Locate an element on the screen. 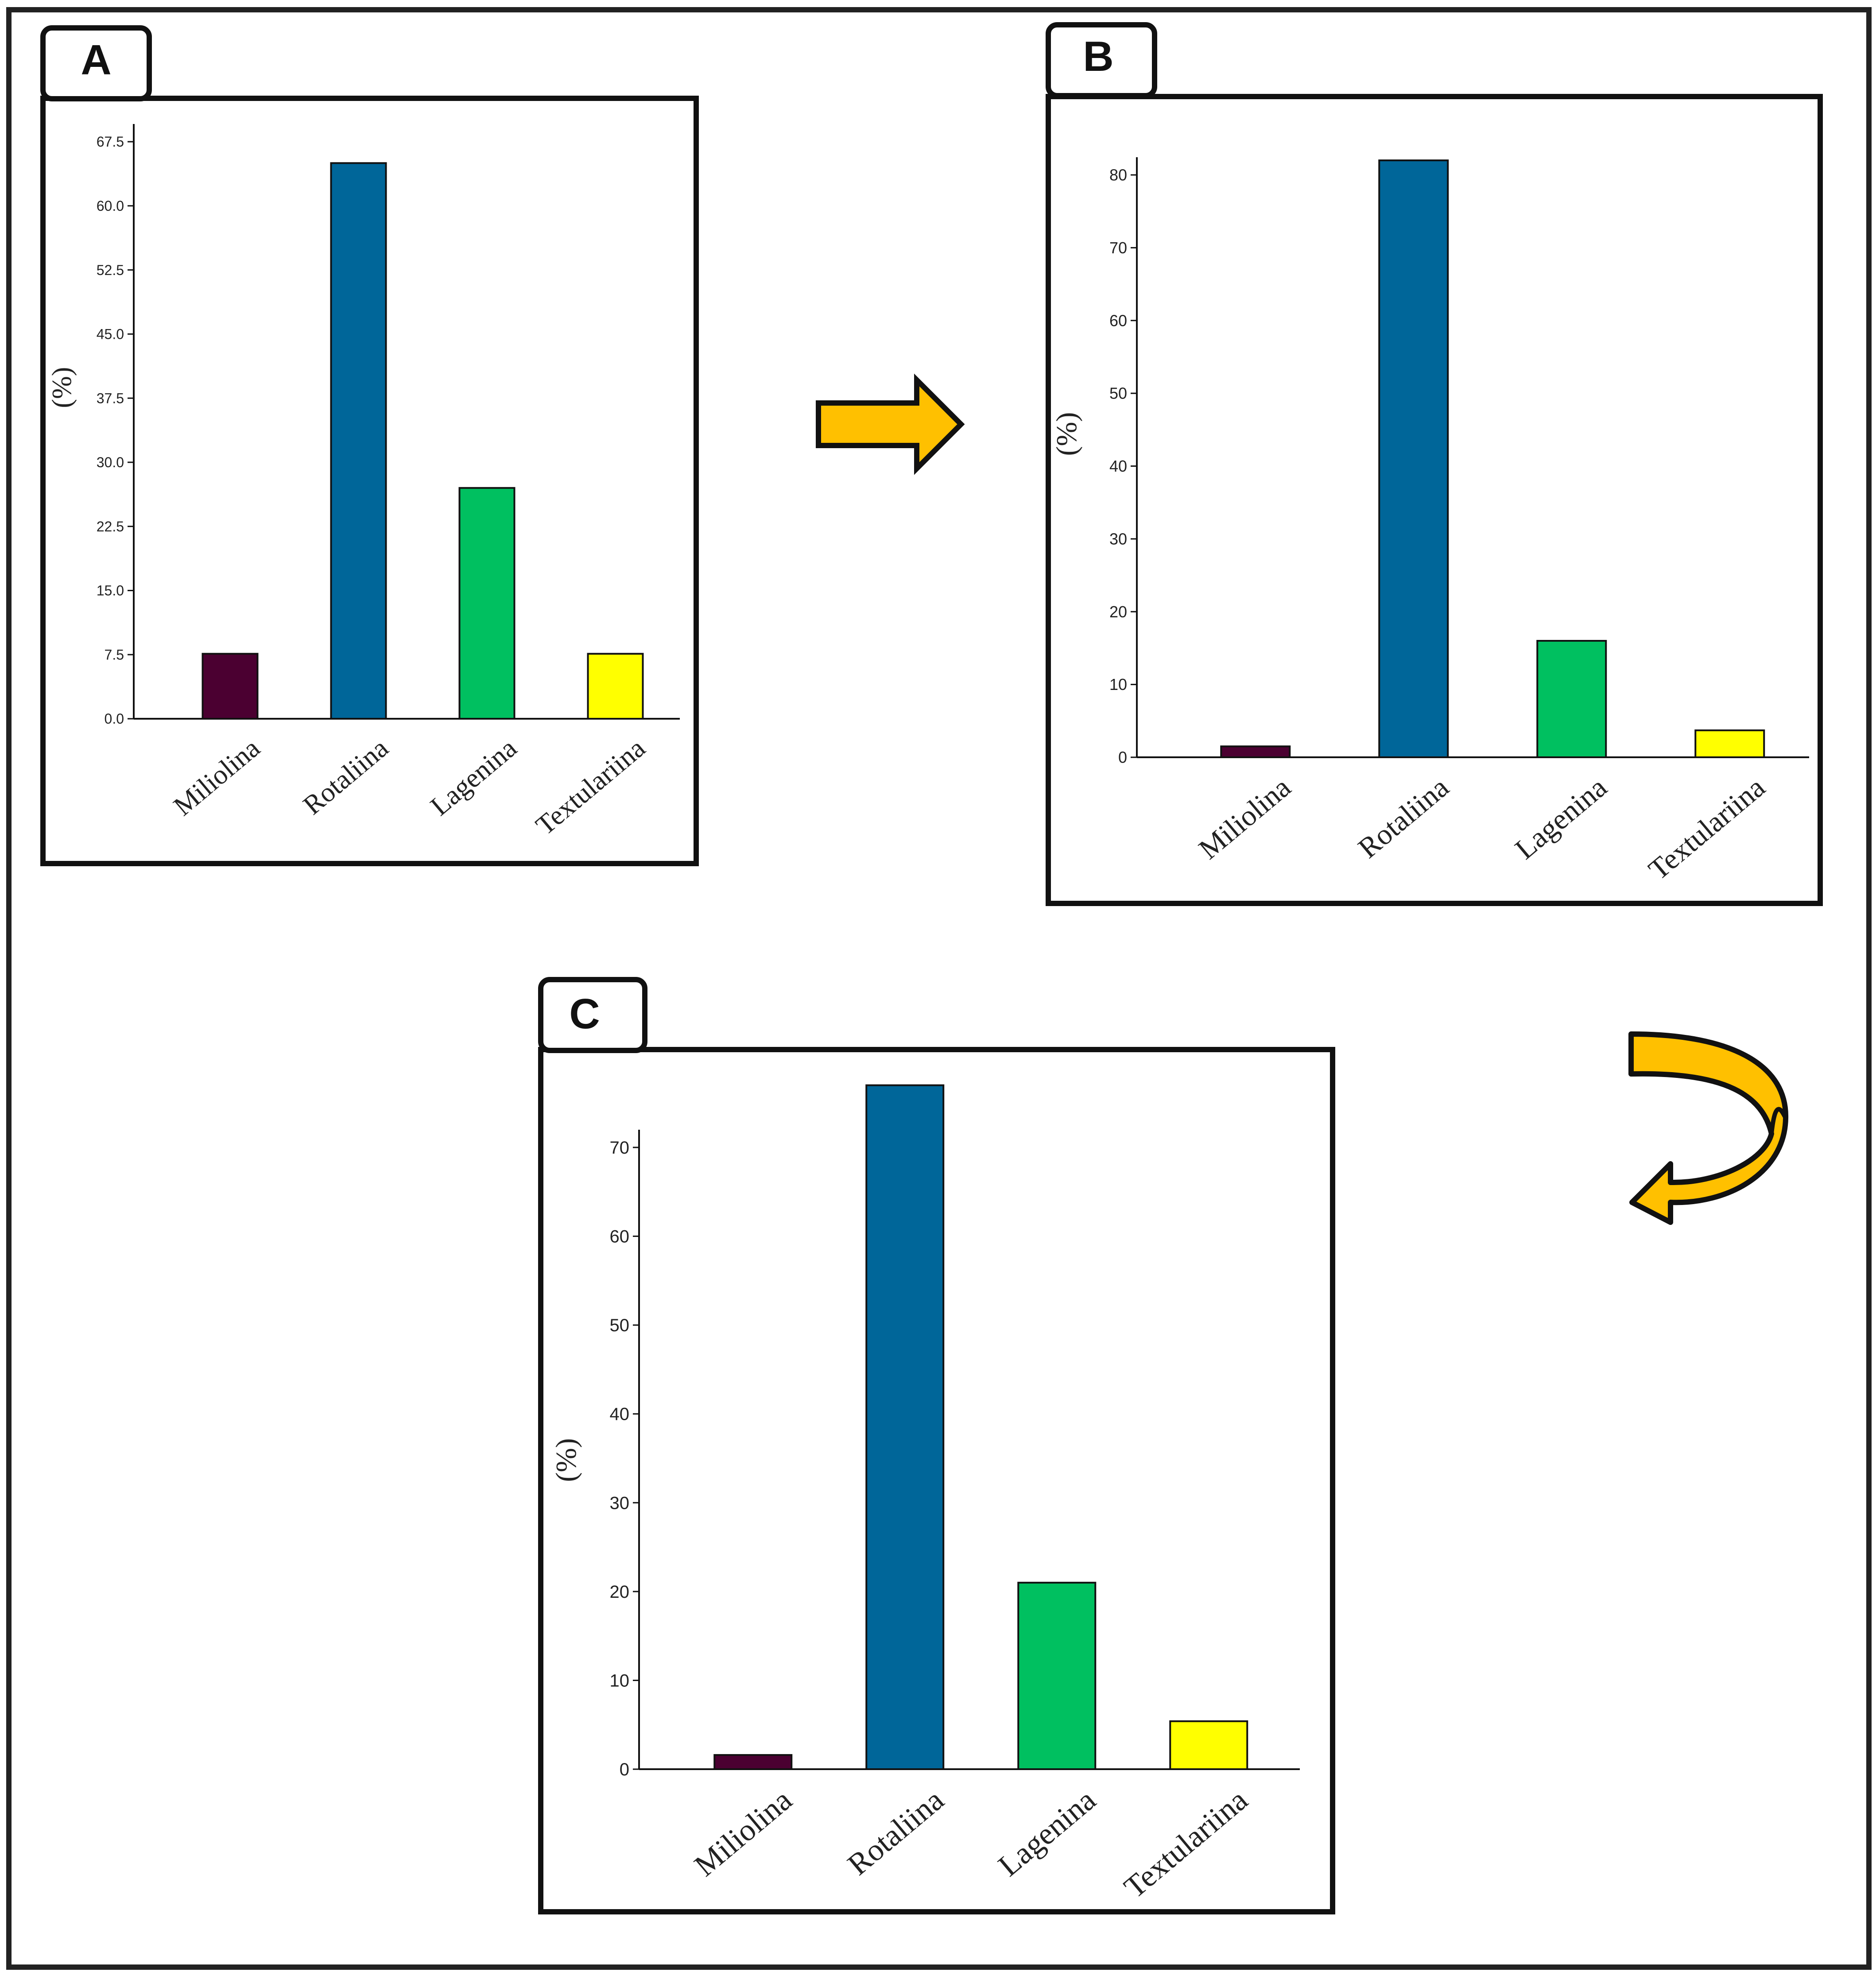  y-tick-label-a: 30.0 is located at coordinates (110, 462).